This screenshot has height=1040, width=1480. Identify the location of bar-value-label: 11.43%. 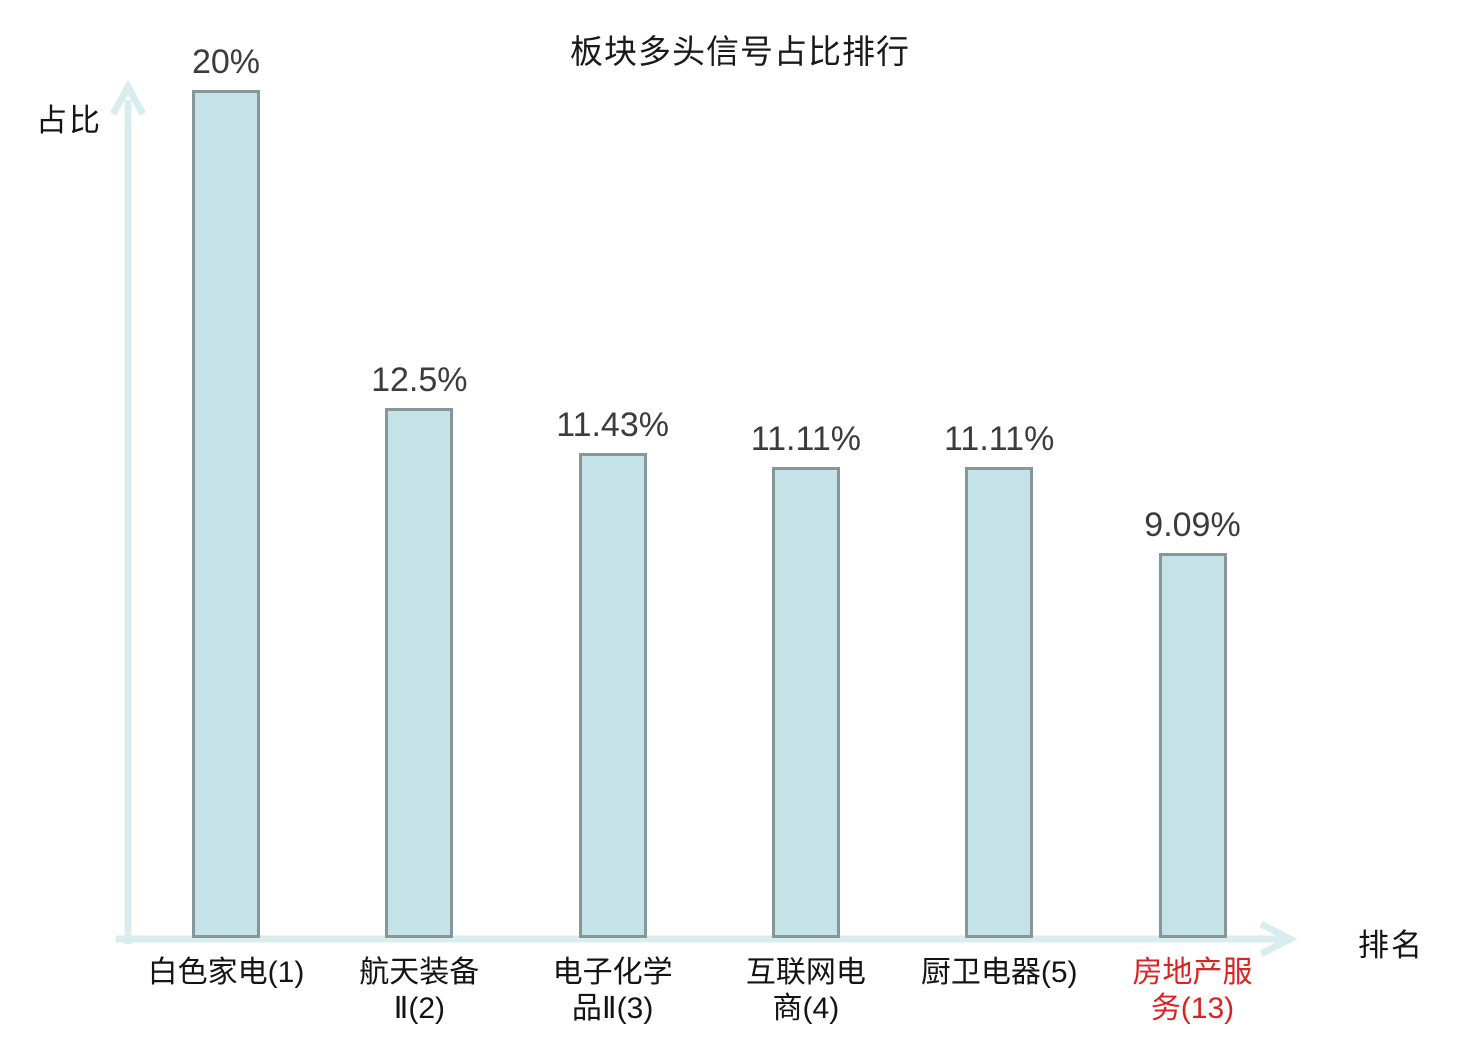
(612, 425).